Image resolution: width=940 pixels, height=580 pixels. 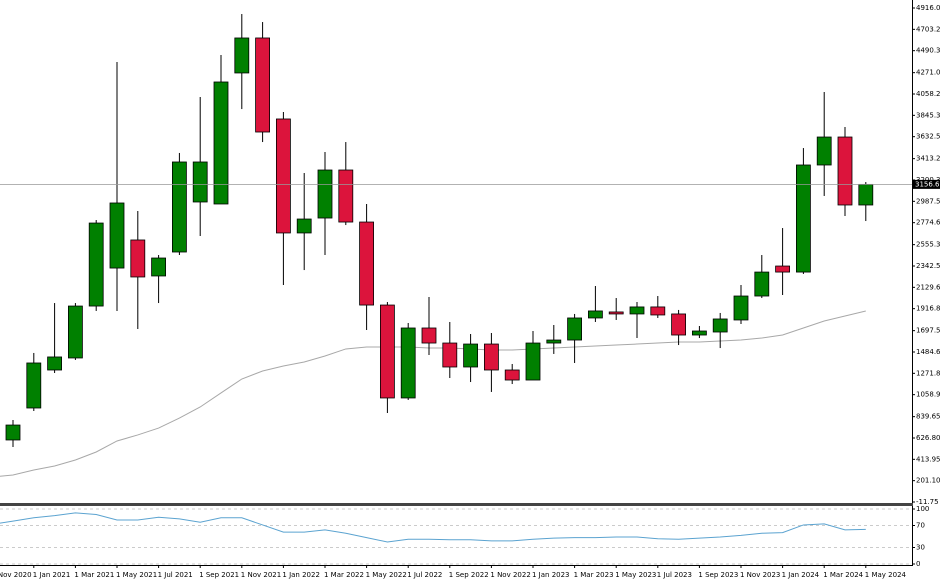 I want to click on x-tick-label: 1 Sep 2021, so click(x=219, y=575).